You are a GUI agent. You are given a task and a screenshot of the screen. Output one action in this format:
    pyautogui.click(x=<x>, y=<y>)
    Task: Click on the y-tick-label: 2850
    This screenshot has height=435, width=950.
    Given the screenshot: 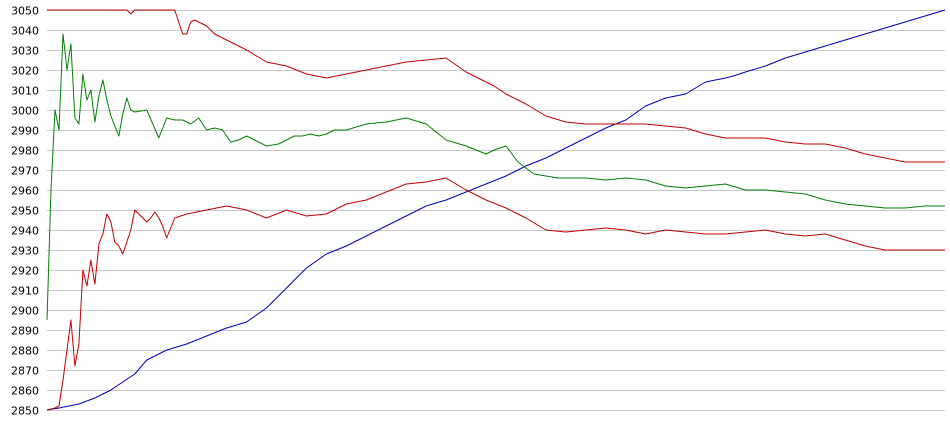 What is the action you would take?
    pyautogui.click(x=25, y=411)
    